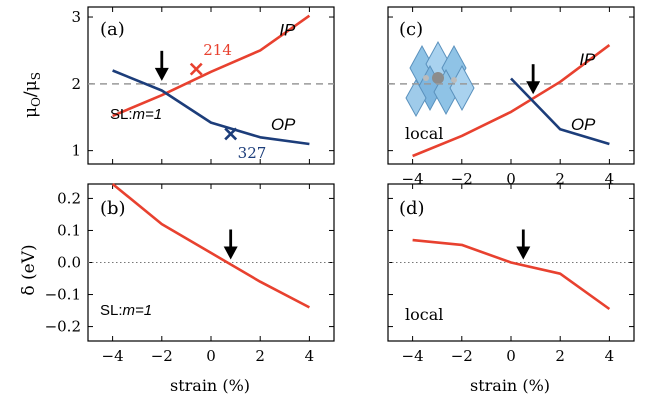 This screenshot has width=652, height=397. I want to click on panel-c-series-label-op: OP, so click(583, 124).